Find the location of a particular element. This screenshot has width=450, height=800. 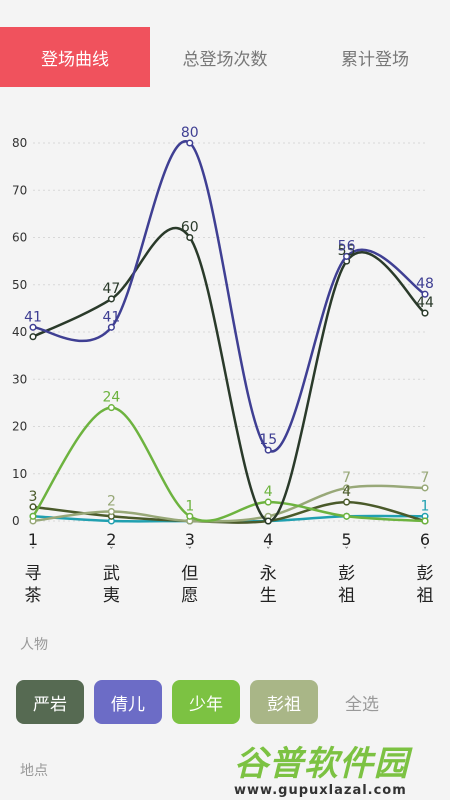

y-tick-label: 20 is located at coordinates (19, 427).